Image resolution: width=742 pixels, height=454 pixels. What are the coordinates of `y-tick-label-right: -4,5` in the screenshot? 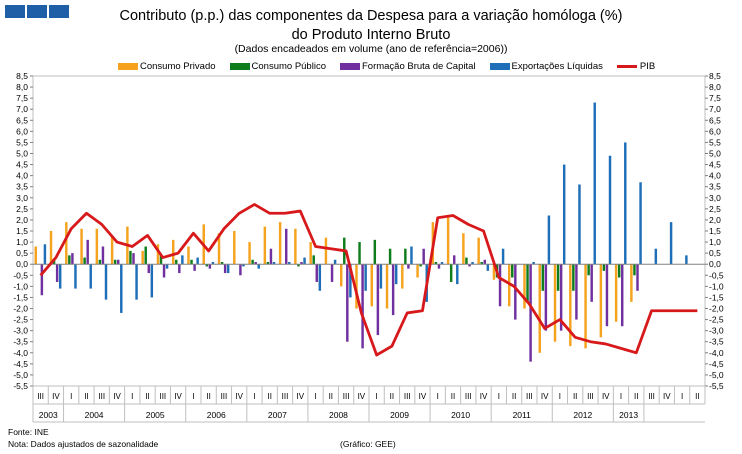 It's located at (716, 364).